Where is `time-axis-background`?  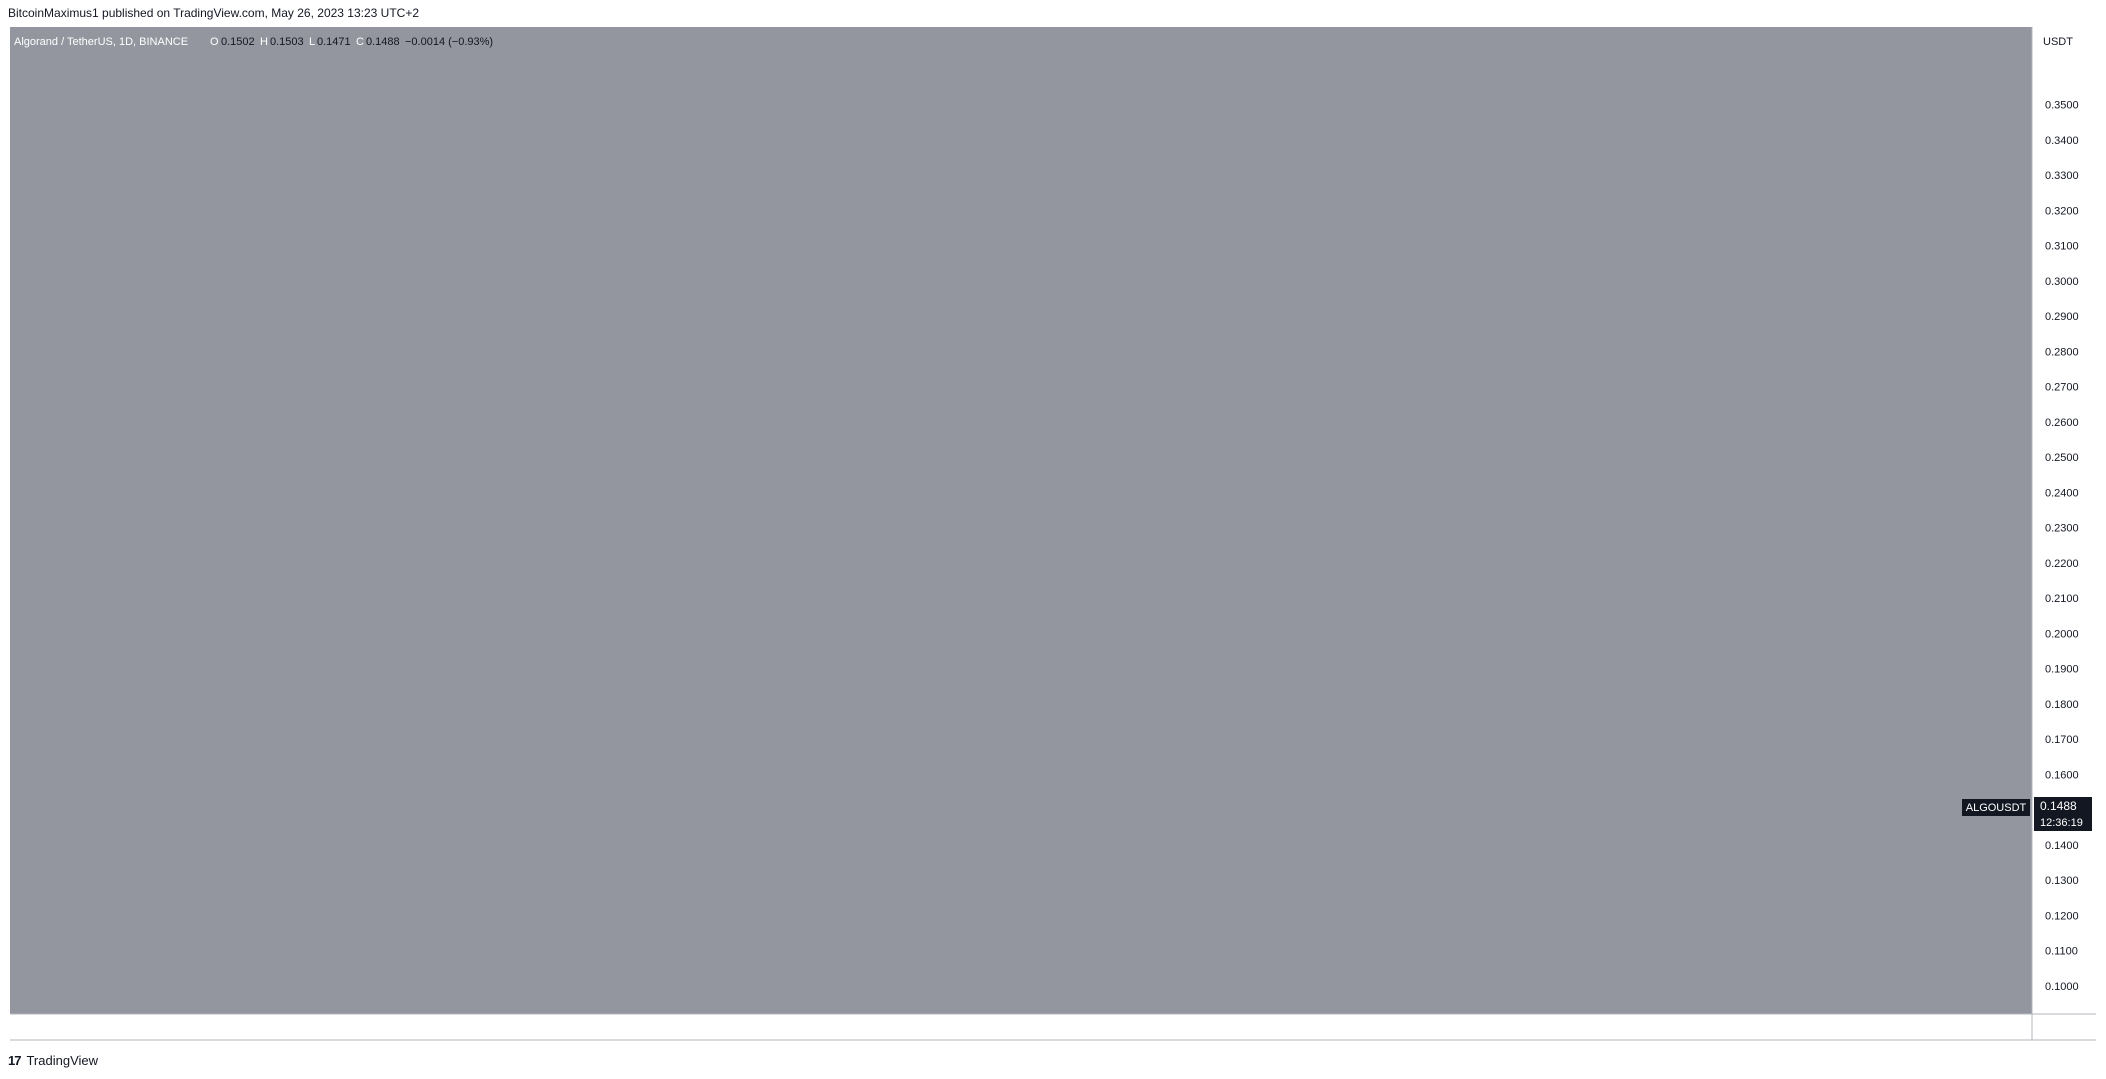 time-axis-background is located at coordinates (1021, 1026).